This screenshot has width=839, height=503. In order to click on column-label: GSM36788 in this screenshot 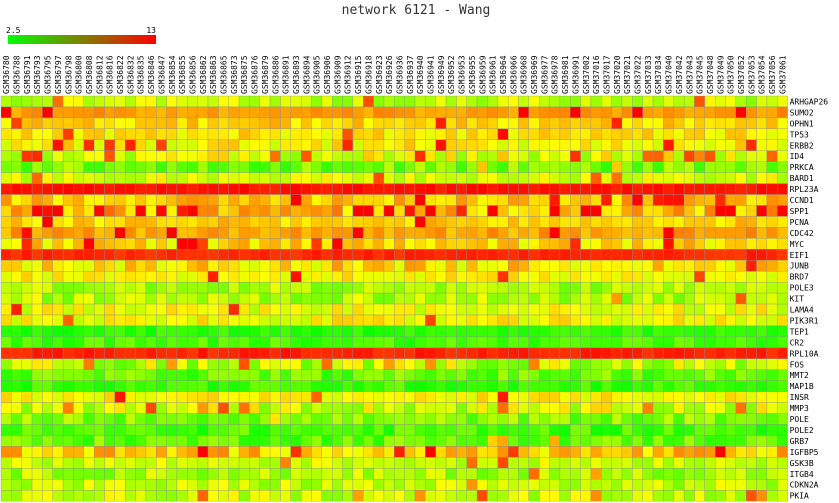, I will do `click(17, 74)`.